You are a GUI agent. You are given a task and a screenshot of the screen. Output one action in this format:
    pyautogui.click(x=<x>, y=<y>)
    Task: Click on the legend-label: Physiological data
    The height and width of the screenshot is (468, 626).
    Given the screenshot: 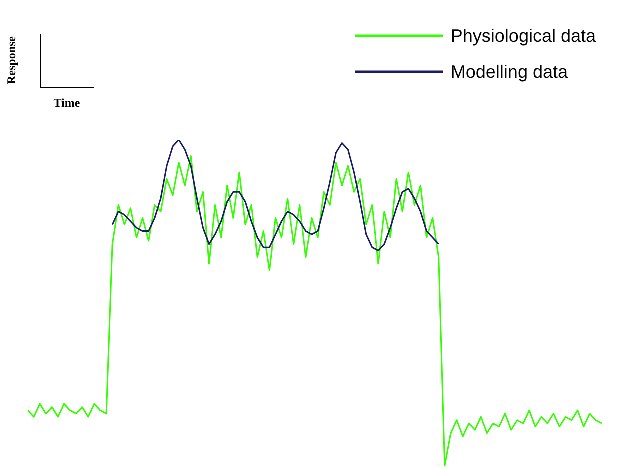 What is the action you would take?
    pyautogui.click(x=523, y=36)
    